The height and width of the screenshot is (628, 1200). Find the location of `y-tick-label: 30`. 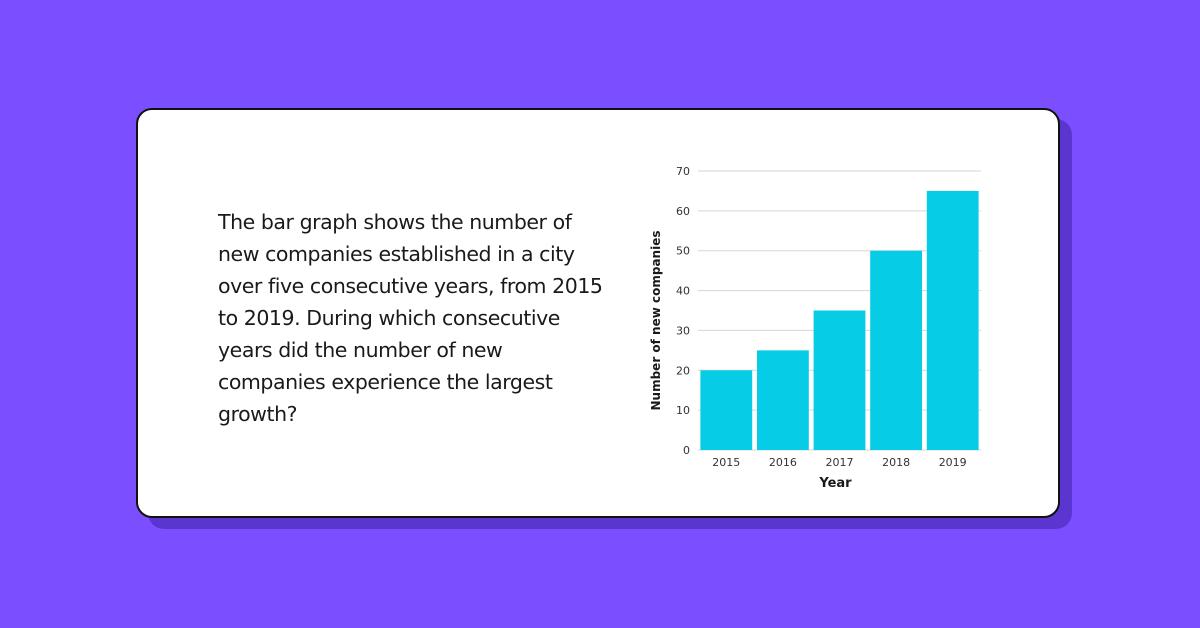

y-tick-label: 30 is located at coordinates (683, 330).